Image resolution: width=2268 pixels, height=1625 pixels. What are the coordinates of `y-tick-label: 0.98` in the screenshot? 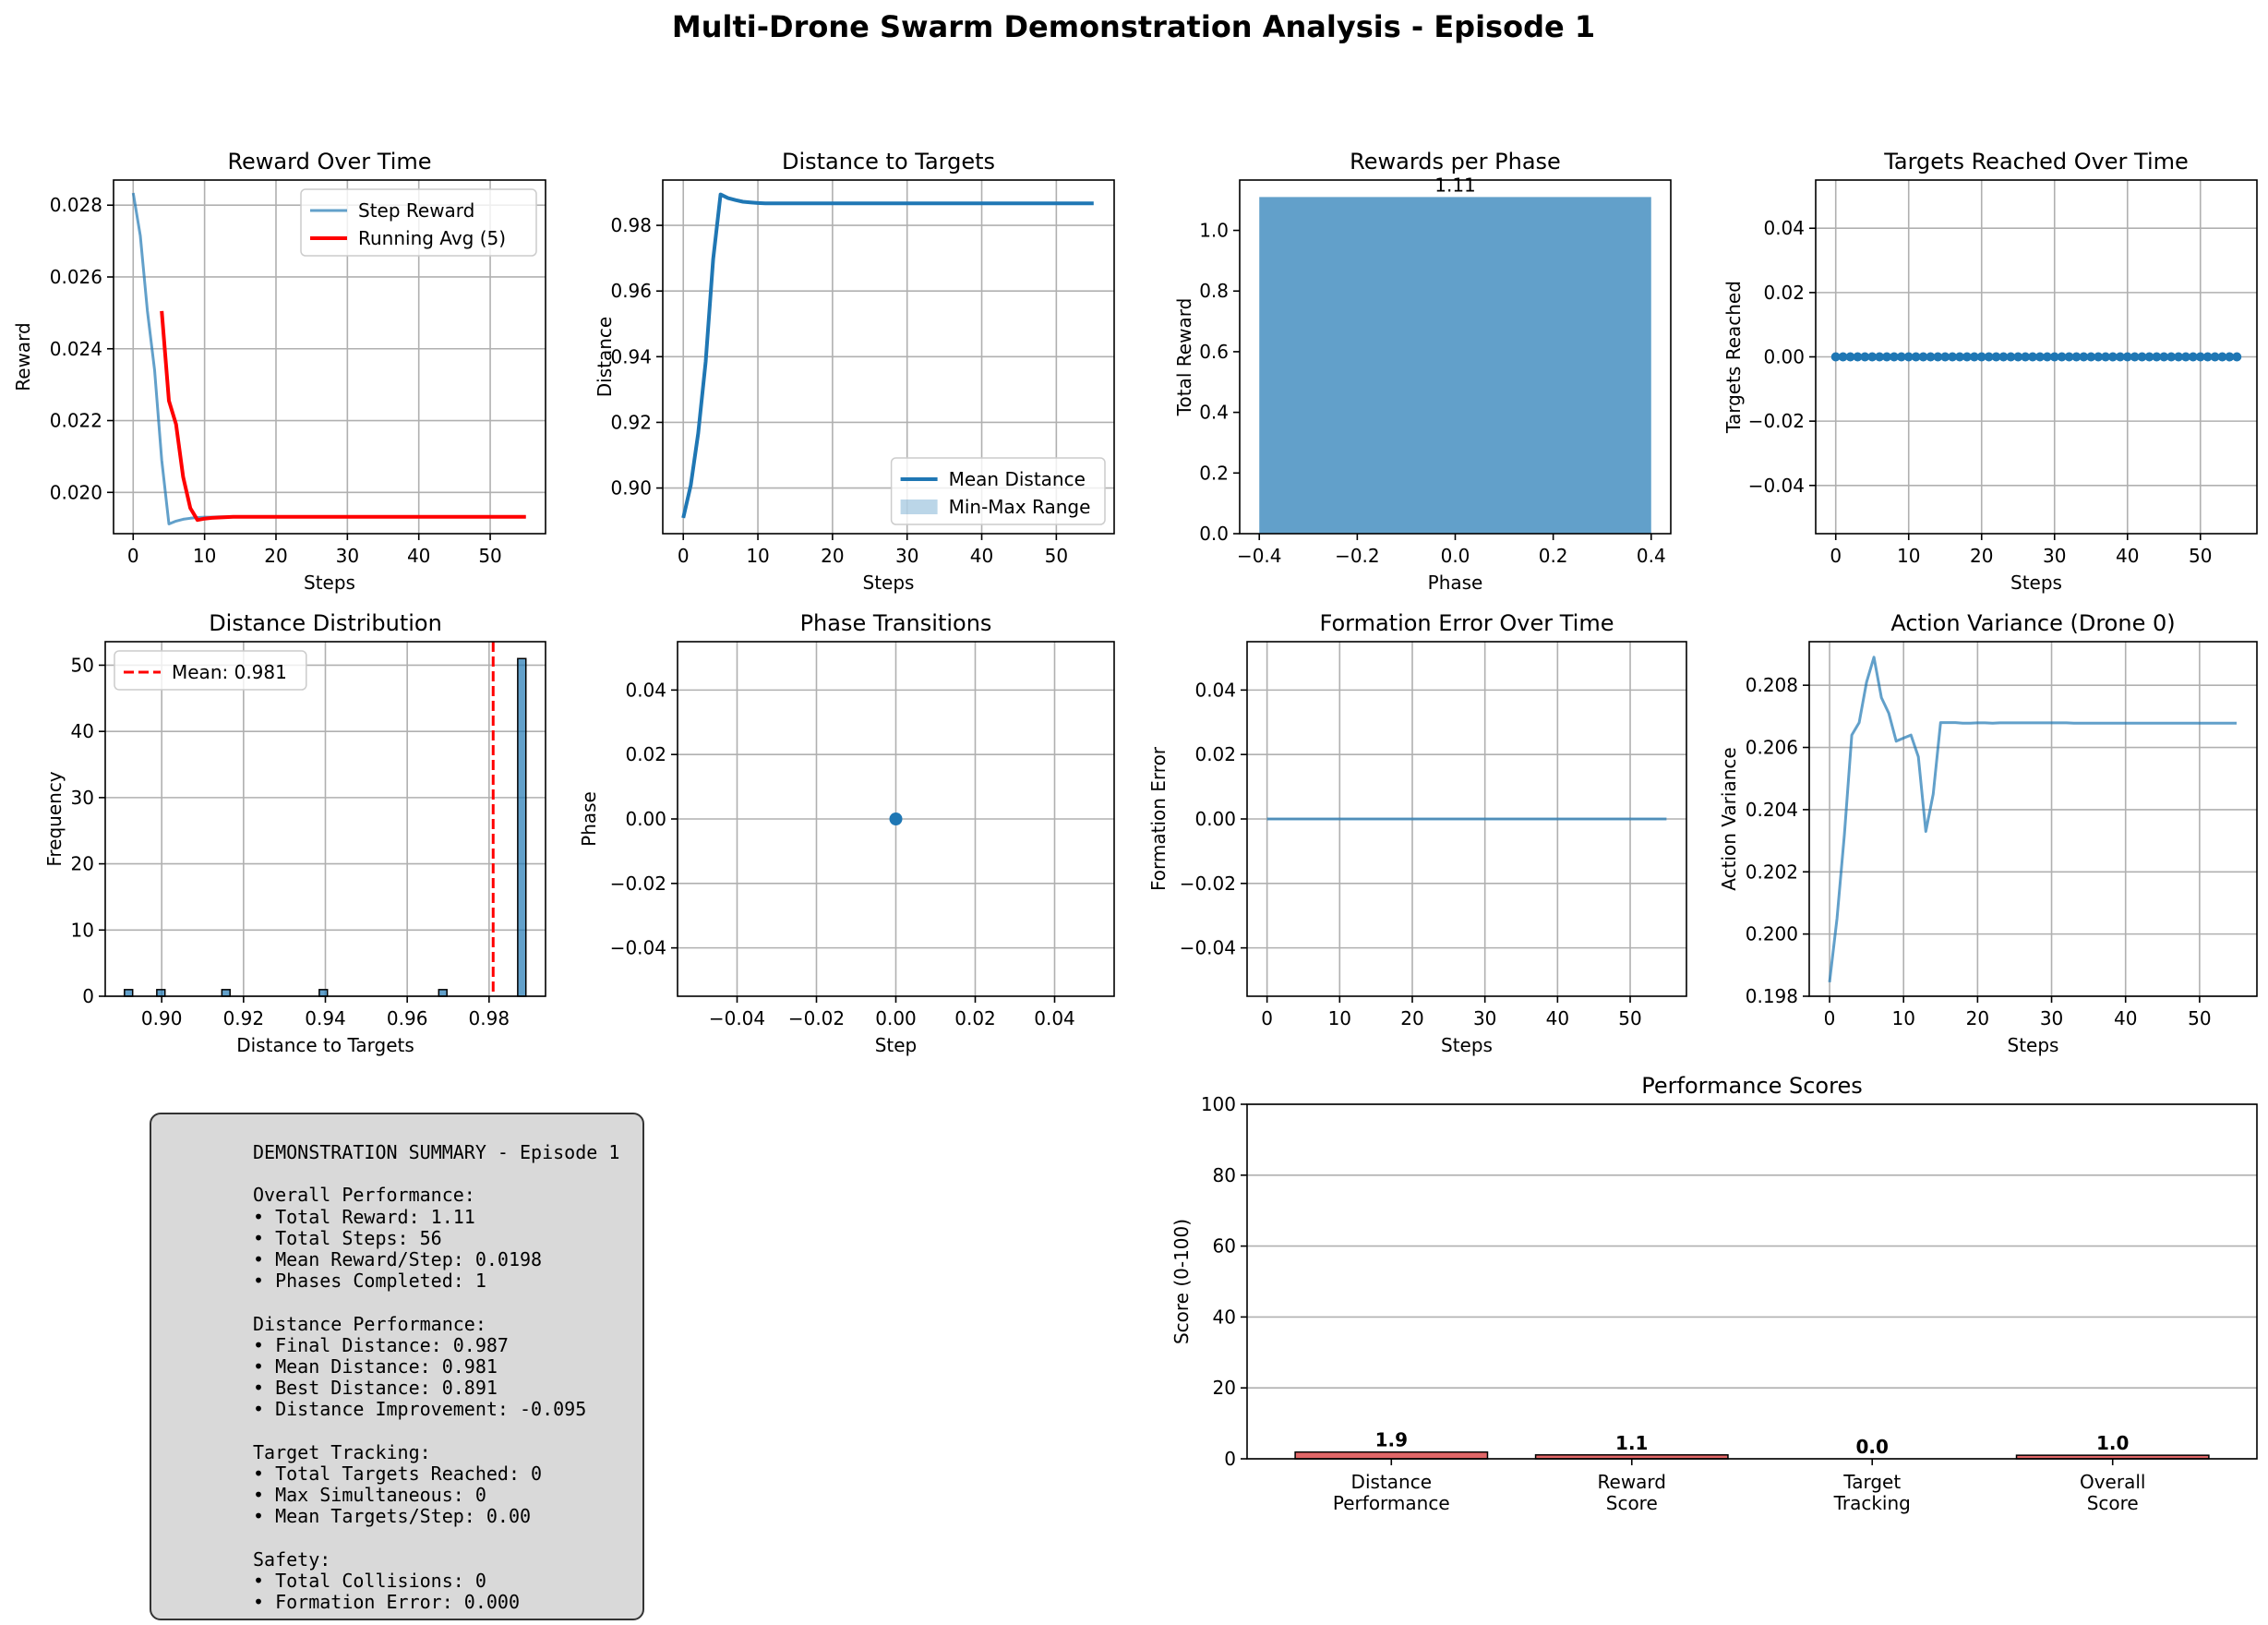 It's located at (631, 225).